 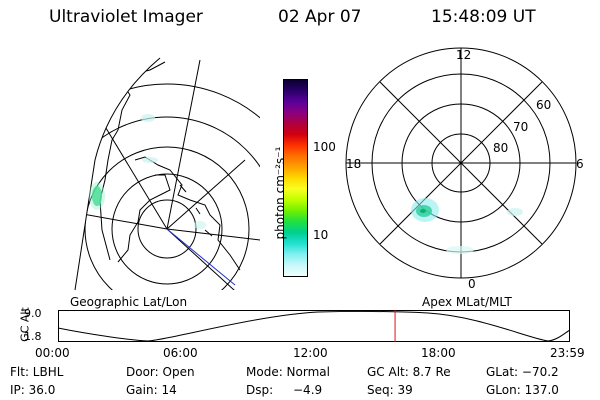 What do you see at coordinates (314, 326) in the screenshot?
I see `altitude-plot` at bounding box center [314, 326].